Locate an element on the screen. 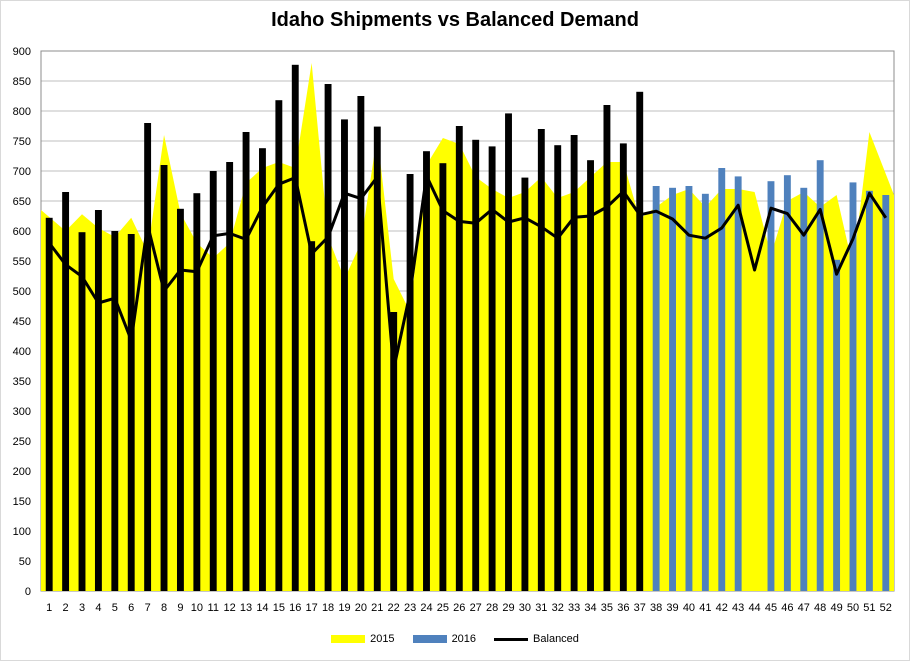 The height and width of the screenshot is (661, 910). x-tick-label: 38 is located at coordinates (656, 608).